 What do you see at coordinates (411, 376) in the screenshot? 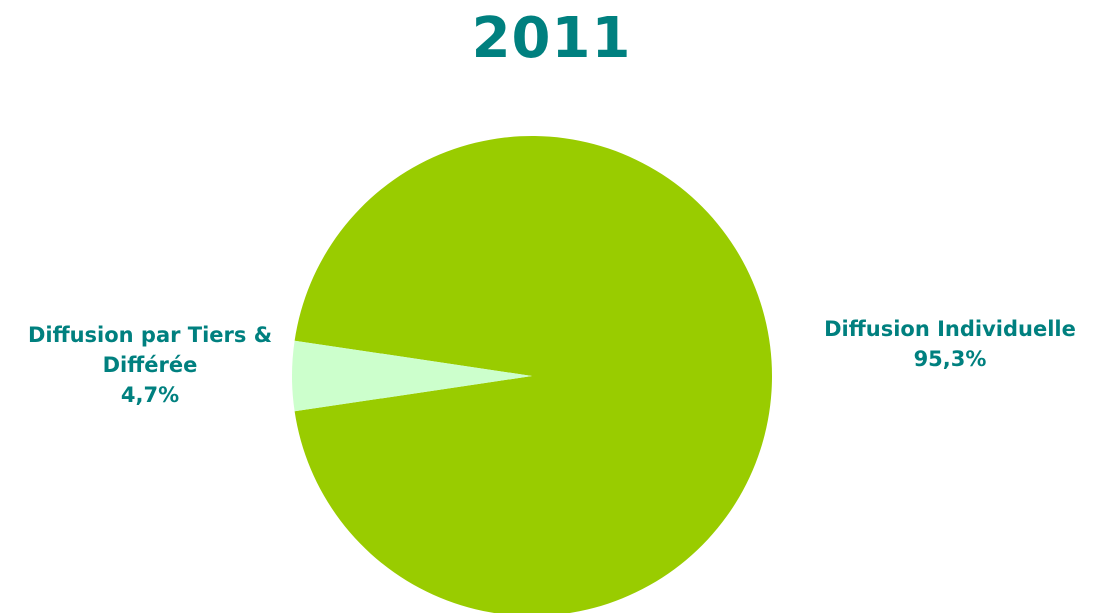
I see `pie-slice-tiers` at bounding box center [411, 376].